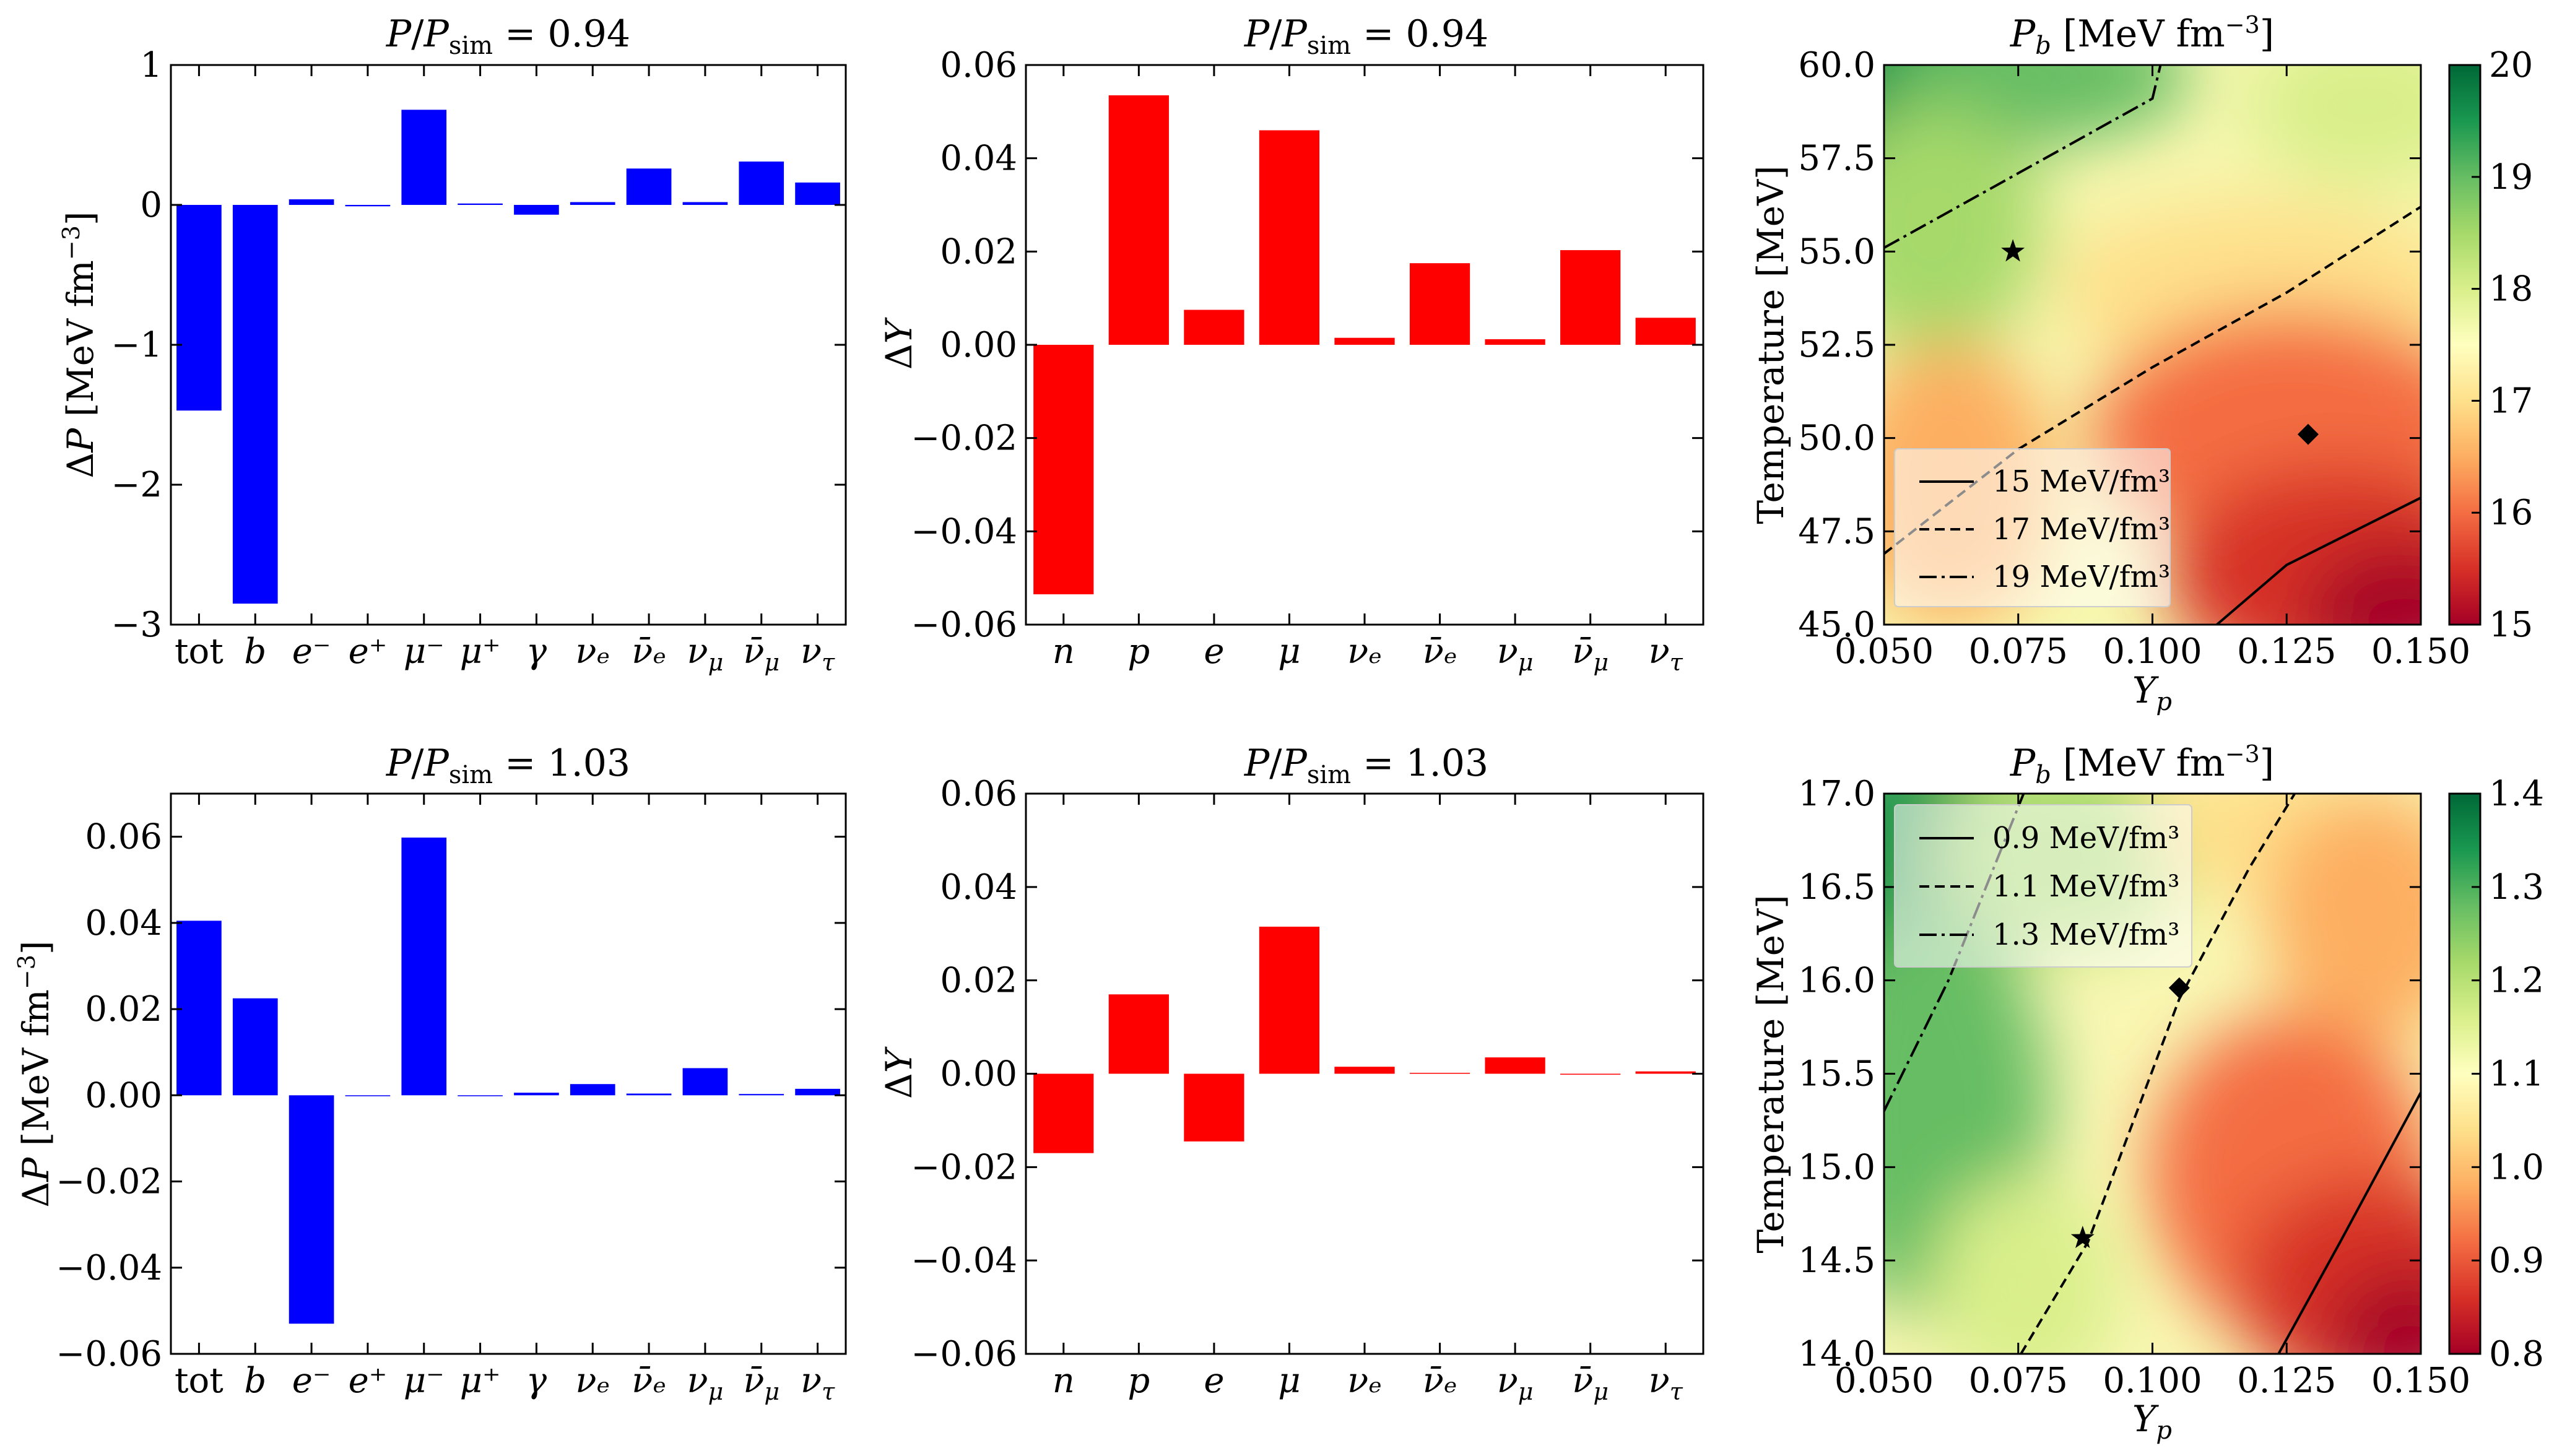  What do you see at coordinates (80, 344) in the screenshot?
I see `panel-a-ylabel: ΔP [MeV fm−3]` at bounding box center [80, 344].